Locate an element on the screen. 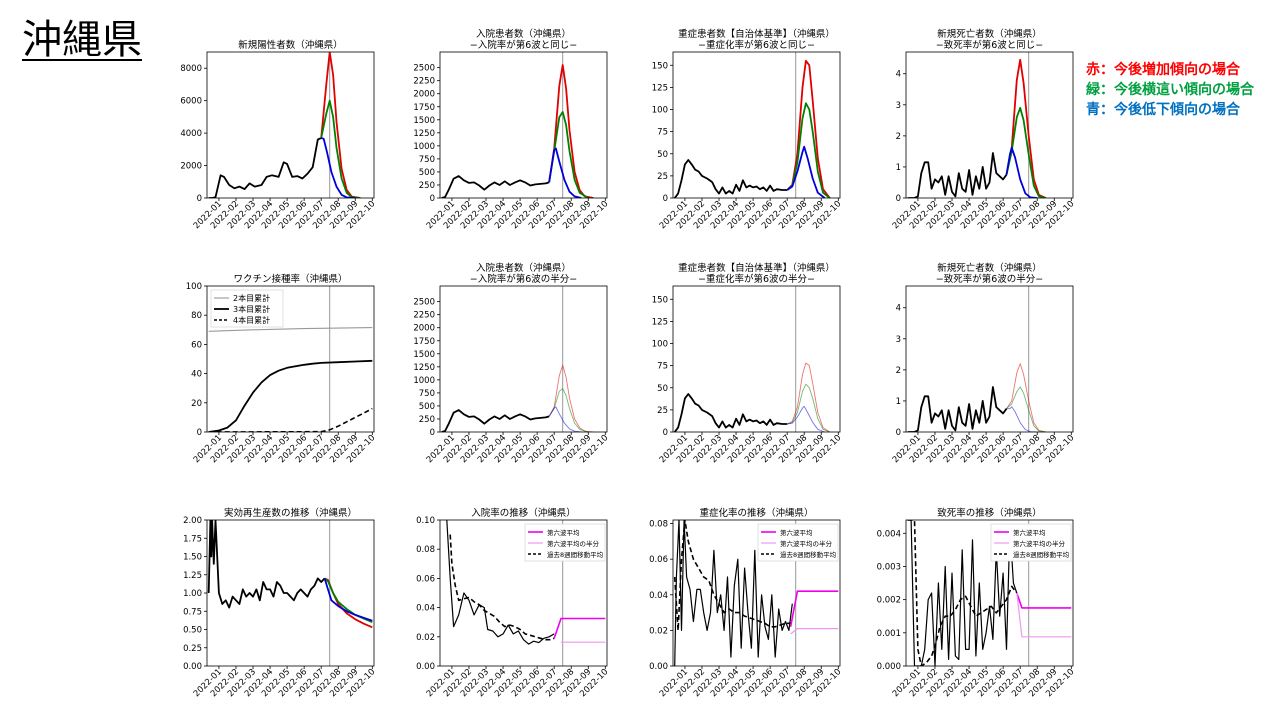 The height and width of the screenshot is (720, 1280). y-tick-label: 80 is located at coordinates (196, 316).